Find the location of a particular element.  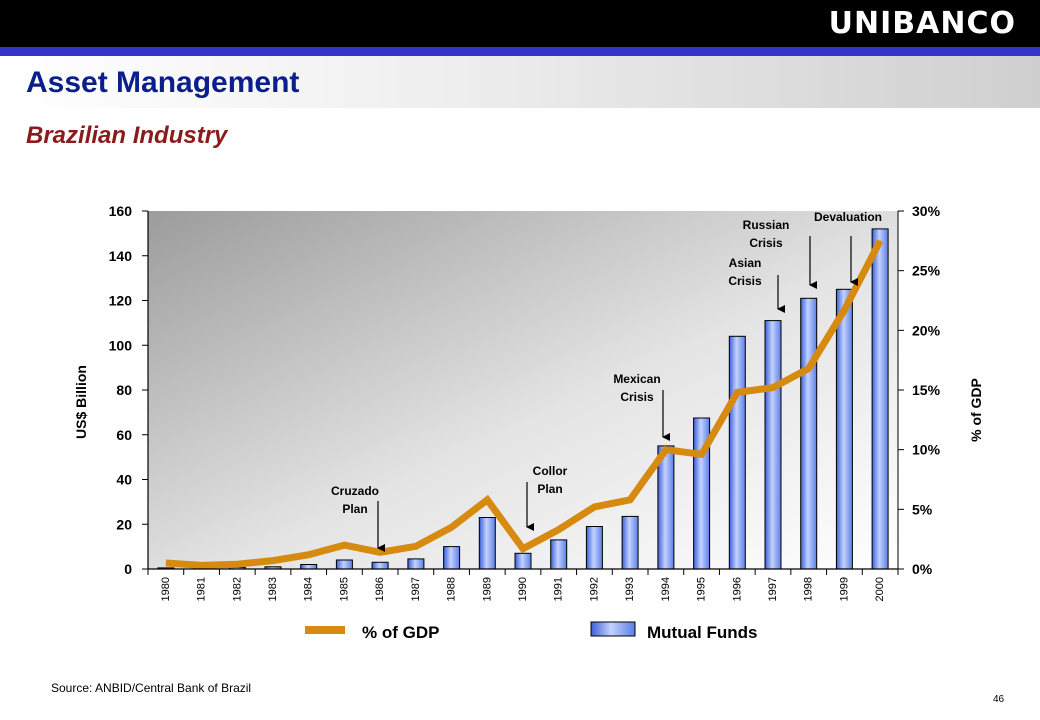

annotation-label-1998: Crisis is located at coordinates (766, 243).